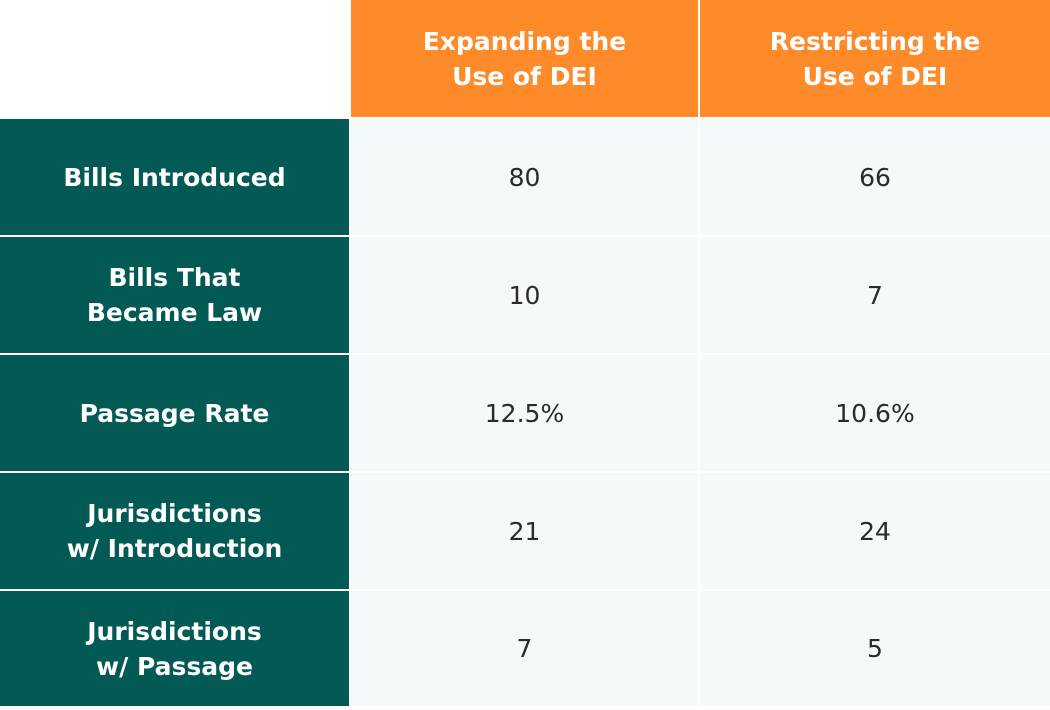 This screenshot has height=710, width=1050. What do you see at coordinates (524, 531) in the screenshot?
I see `table-cell: 21` at bounding box center [524, 531].